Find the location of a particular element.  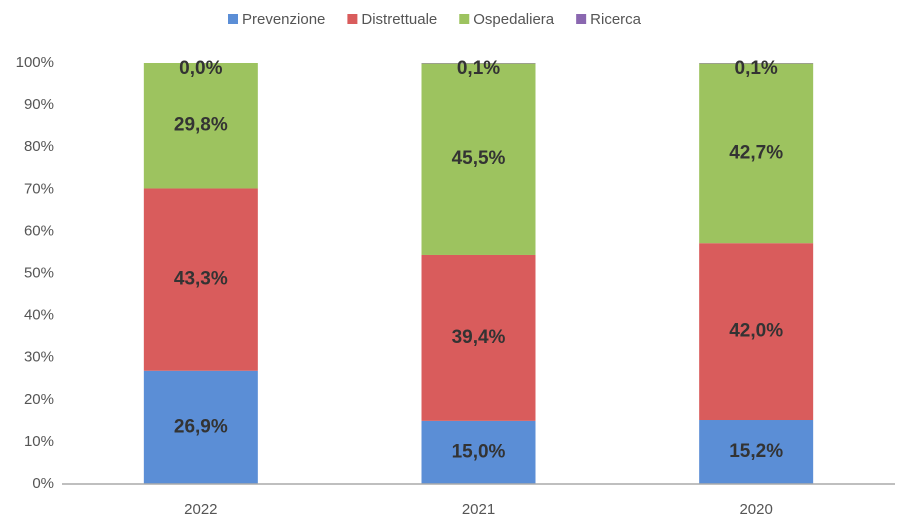

y-tick-label: 90% is located at coordinates (39, 104).